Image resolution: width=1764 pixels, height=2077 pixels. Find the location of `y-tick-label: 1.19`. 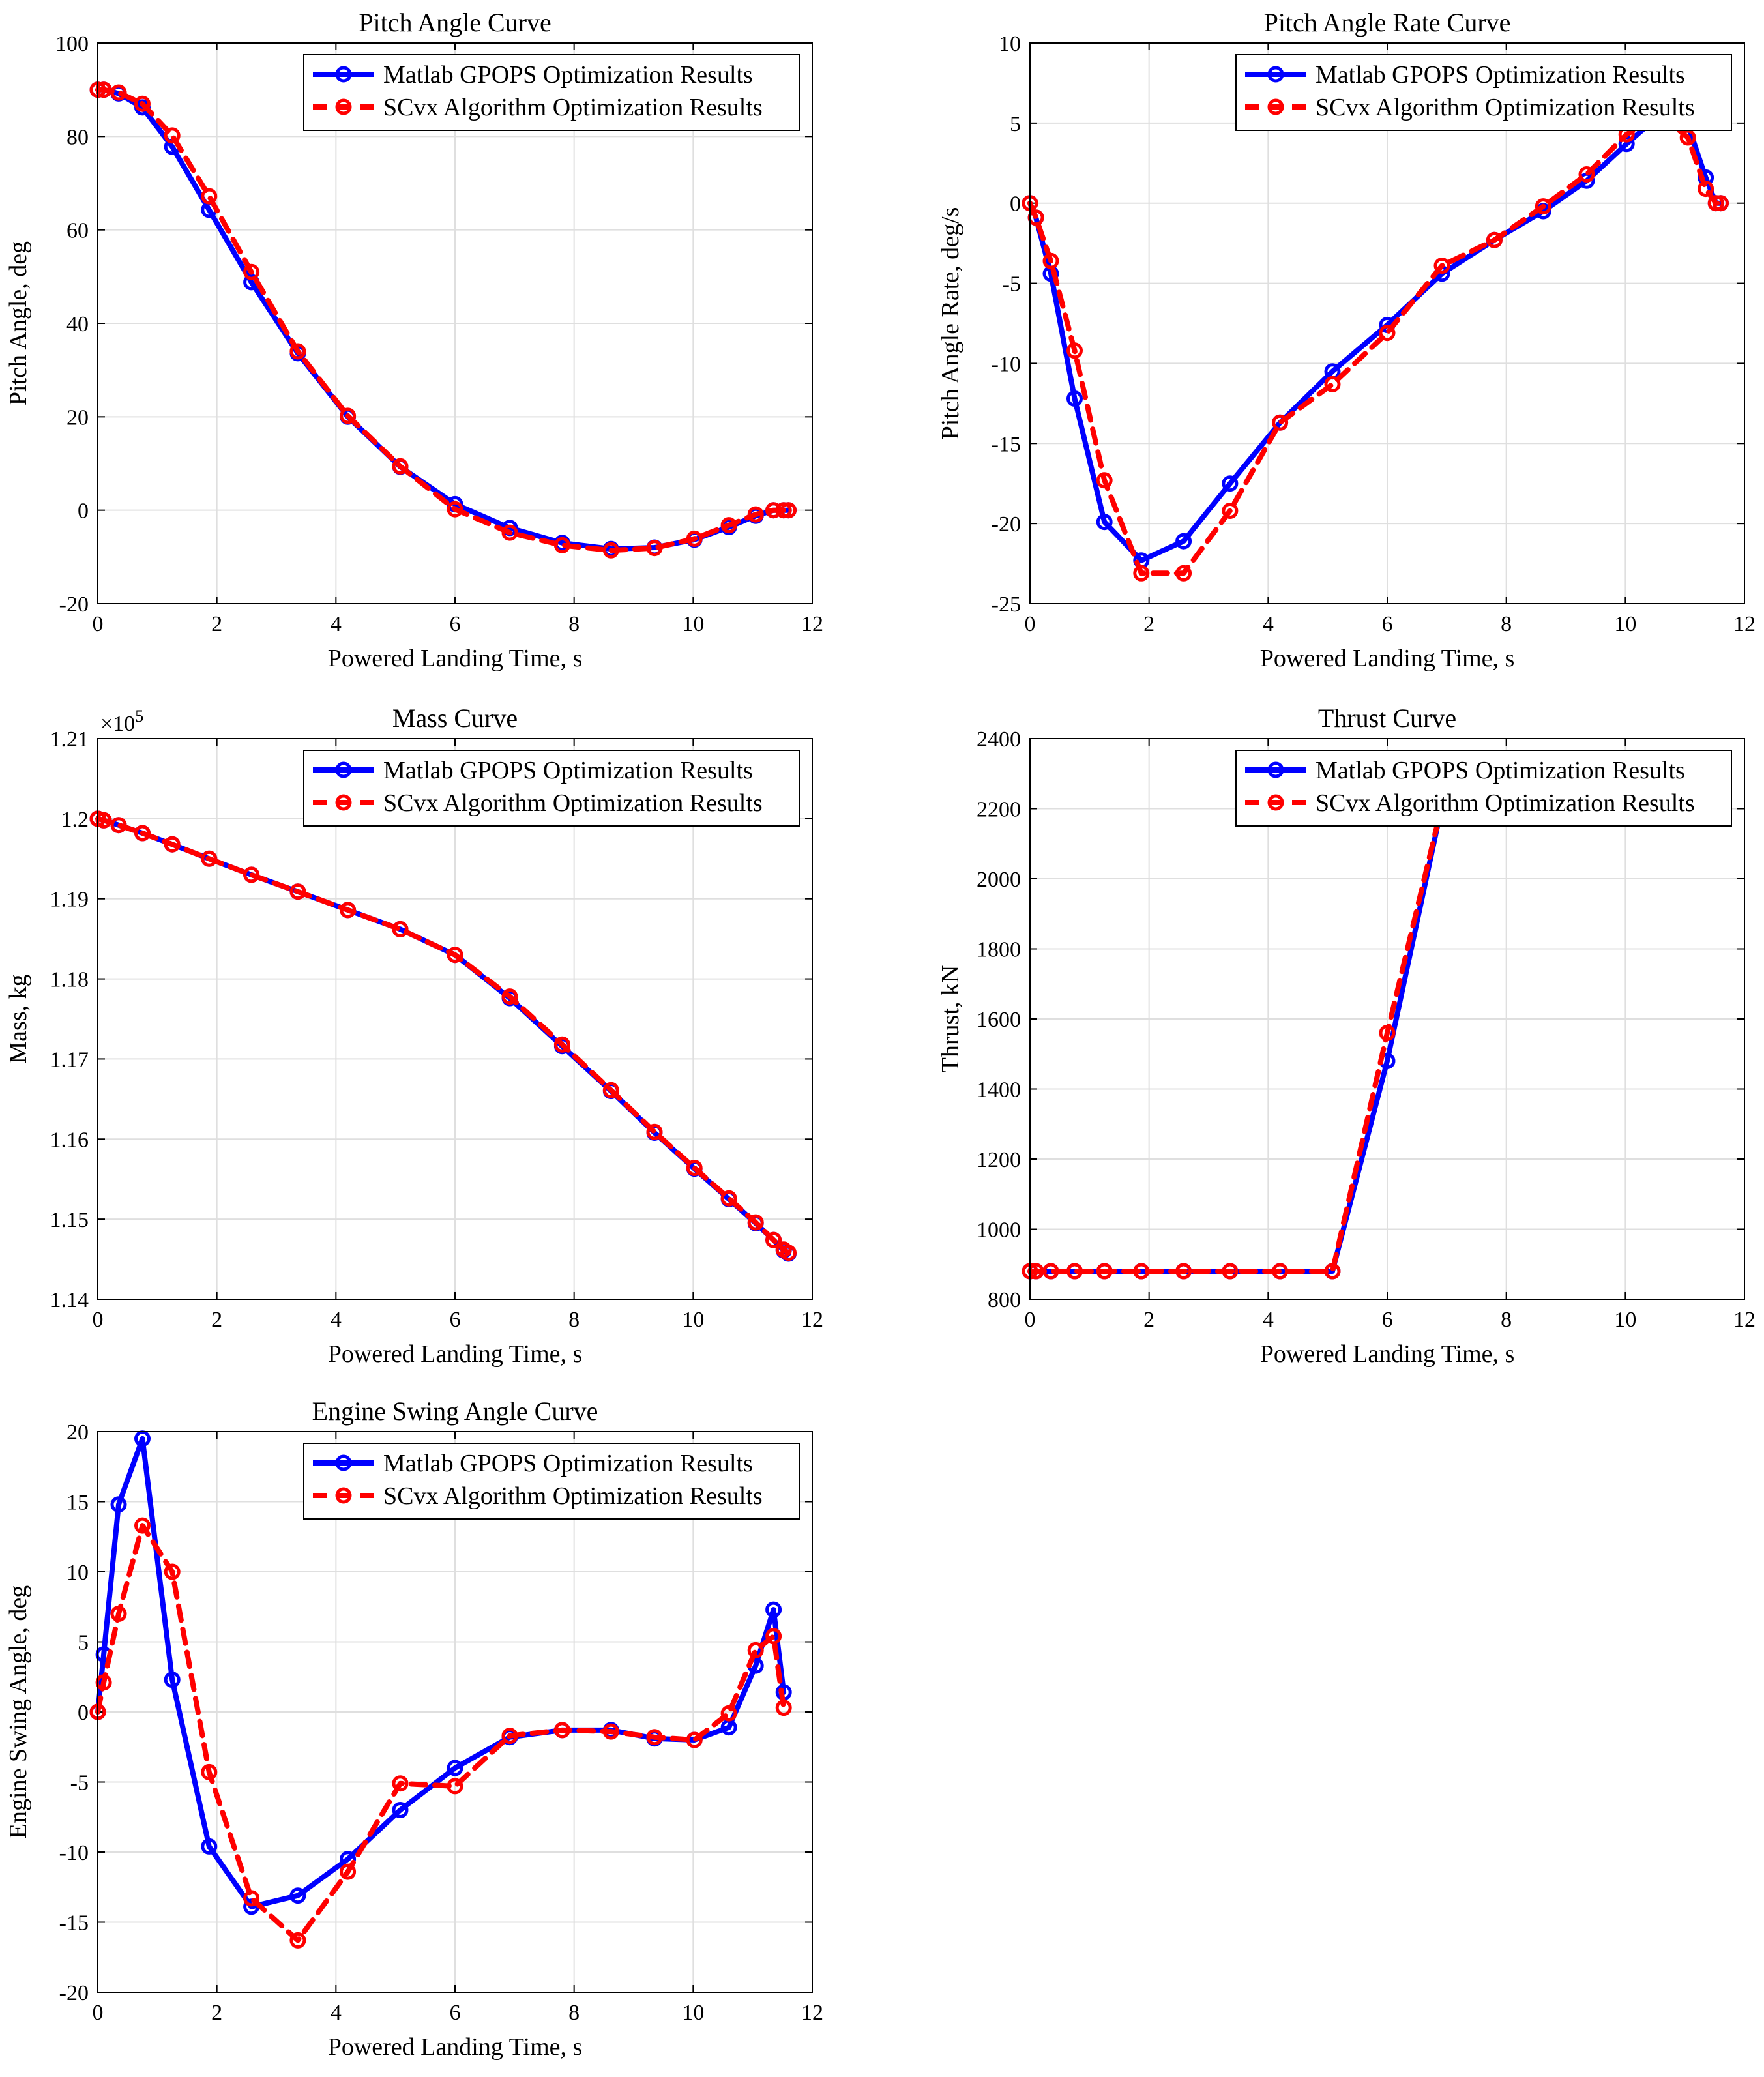

y-tick-label: 1.19 is located at coordinates (69, 900).